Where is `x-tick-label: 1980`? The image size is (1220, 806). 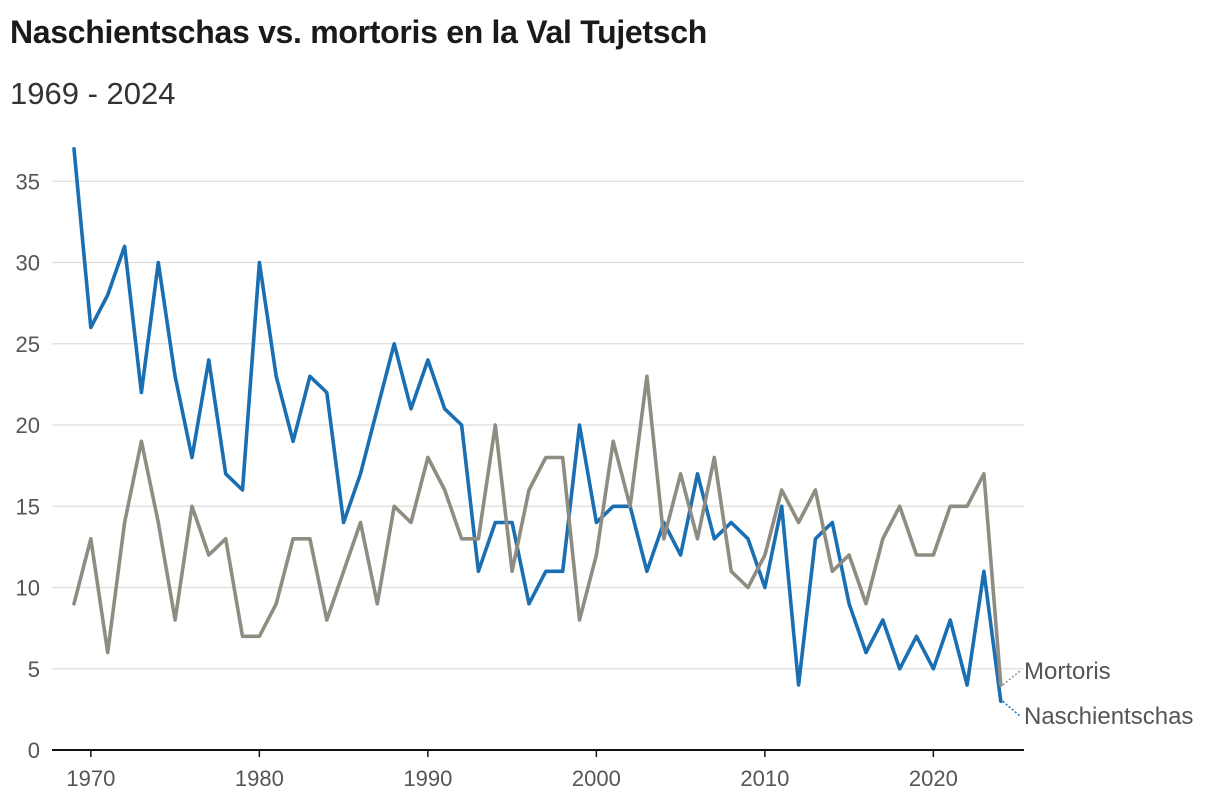 x-tick-label: 1980 is located at coordinates (259, 778).